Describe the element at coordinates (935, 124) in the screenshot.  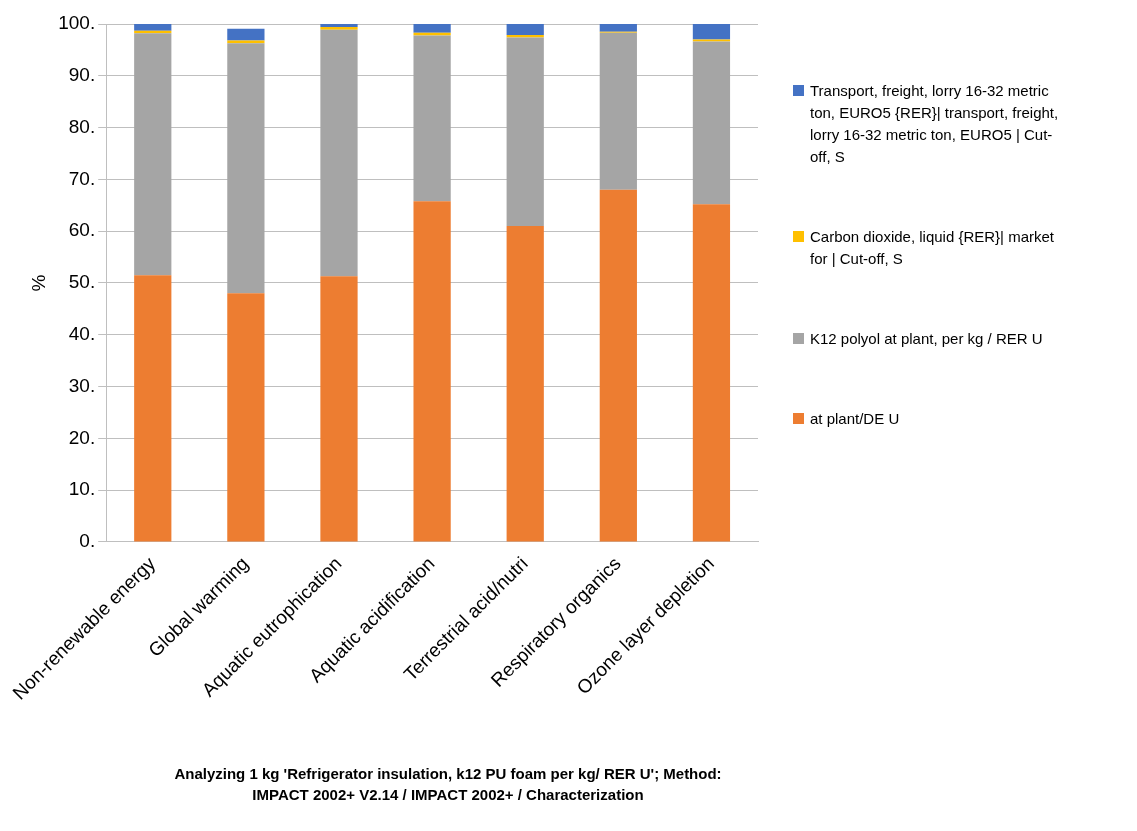
I see `legend-label: Transport, freight, lorry 16-32 metric ton, EURO5 {RER}| transport, freight, lorry 16-32 metric ton, EURO5 | Cut-off, S` at that location.